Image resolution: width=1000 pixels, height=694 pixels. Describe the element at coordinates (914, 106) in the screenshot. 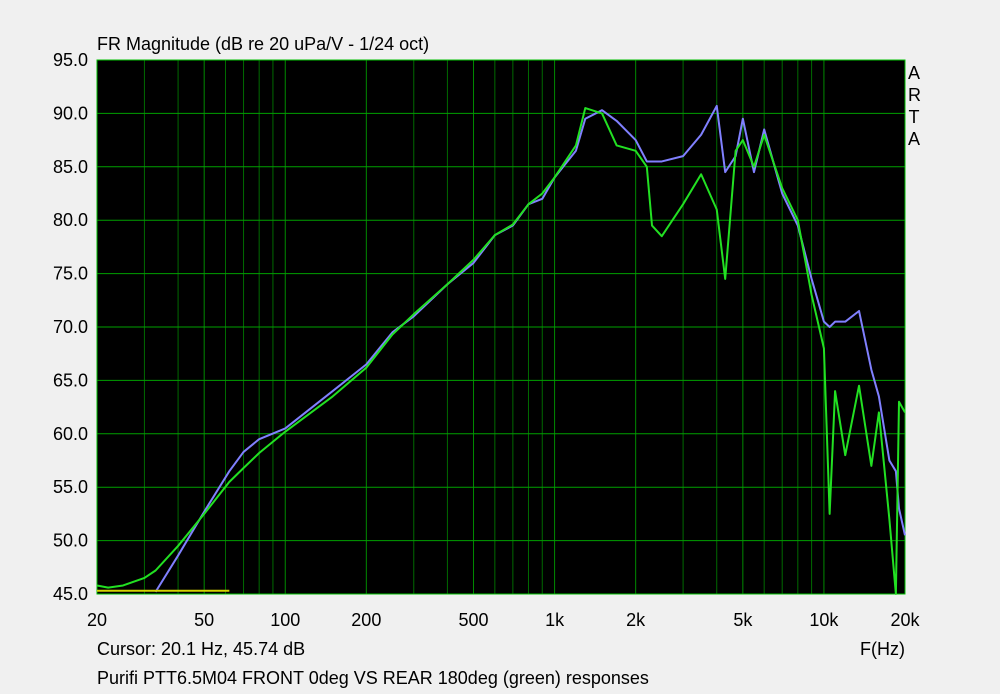

I see `brand-label: ARTA` at that location.